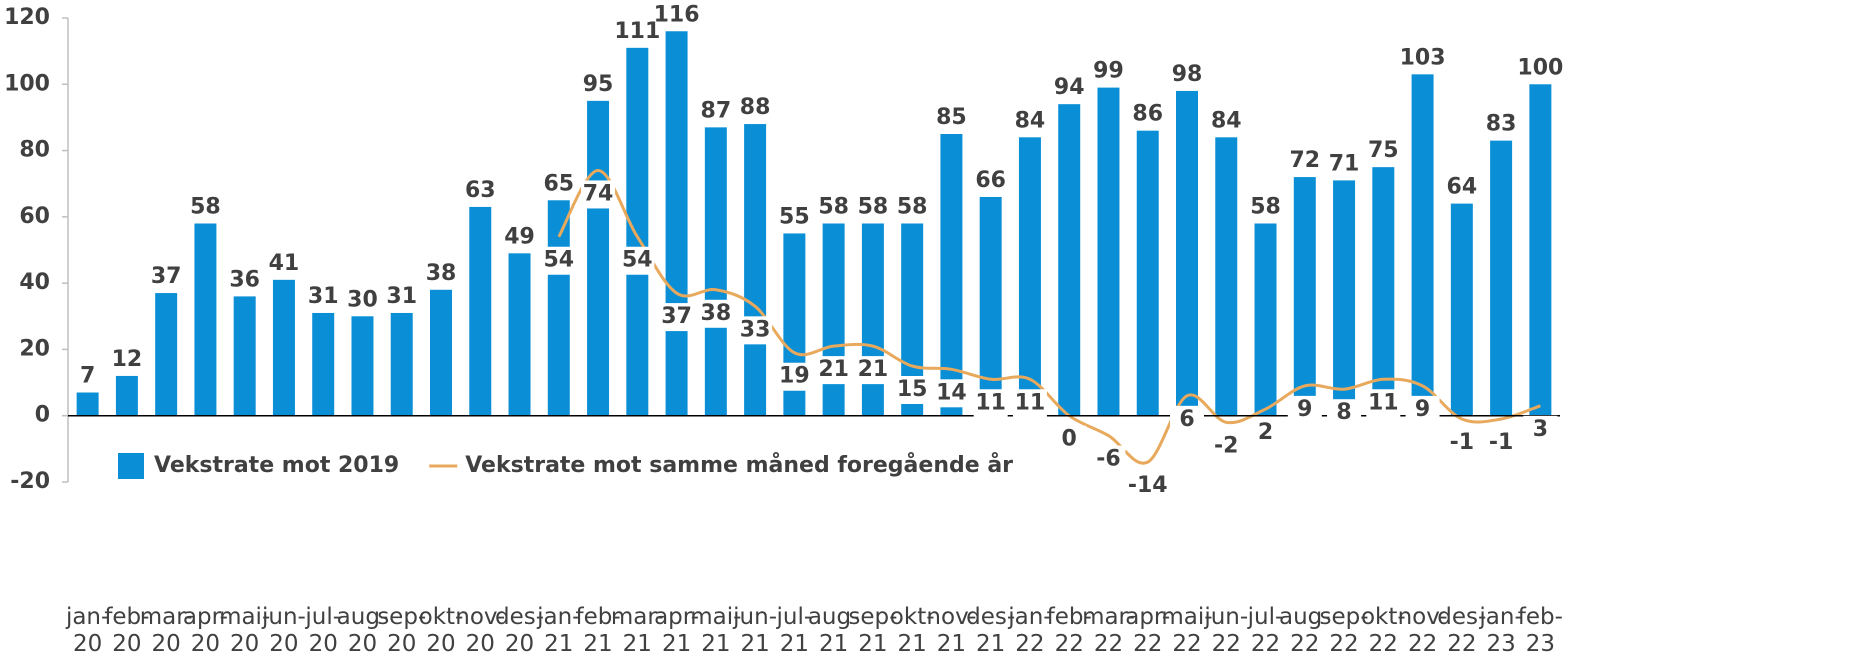  I want to click on x-tick-label: feb- 23, so click(1540, 630).